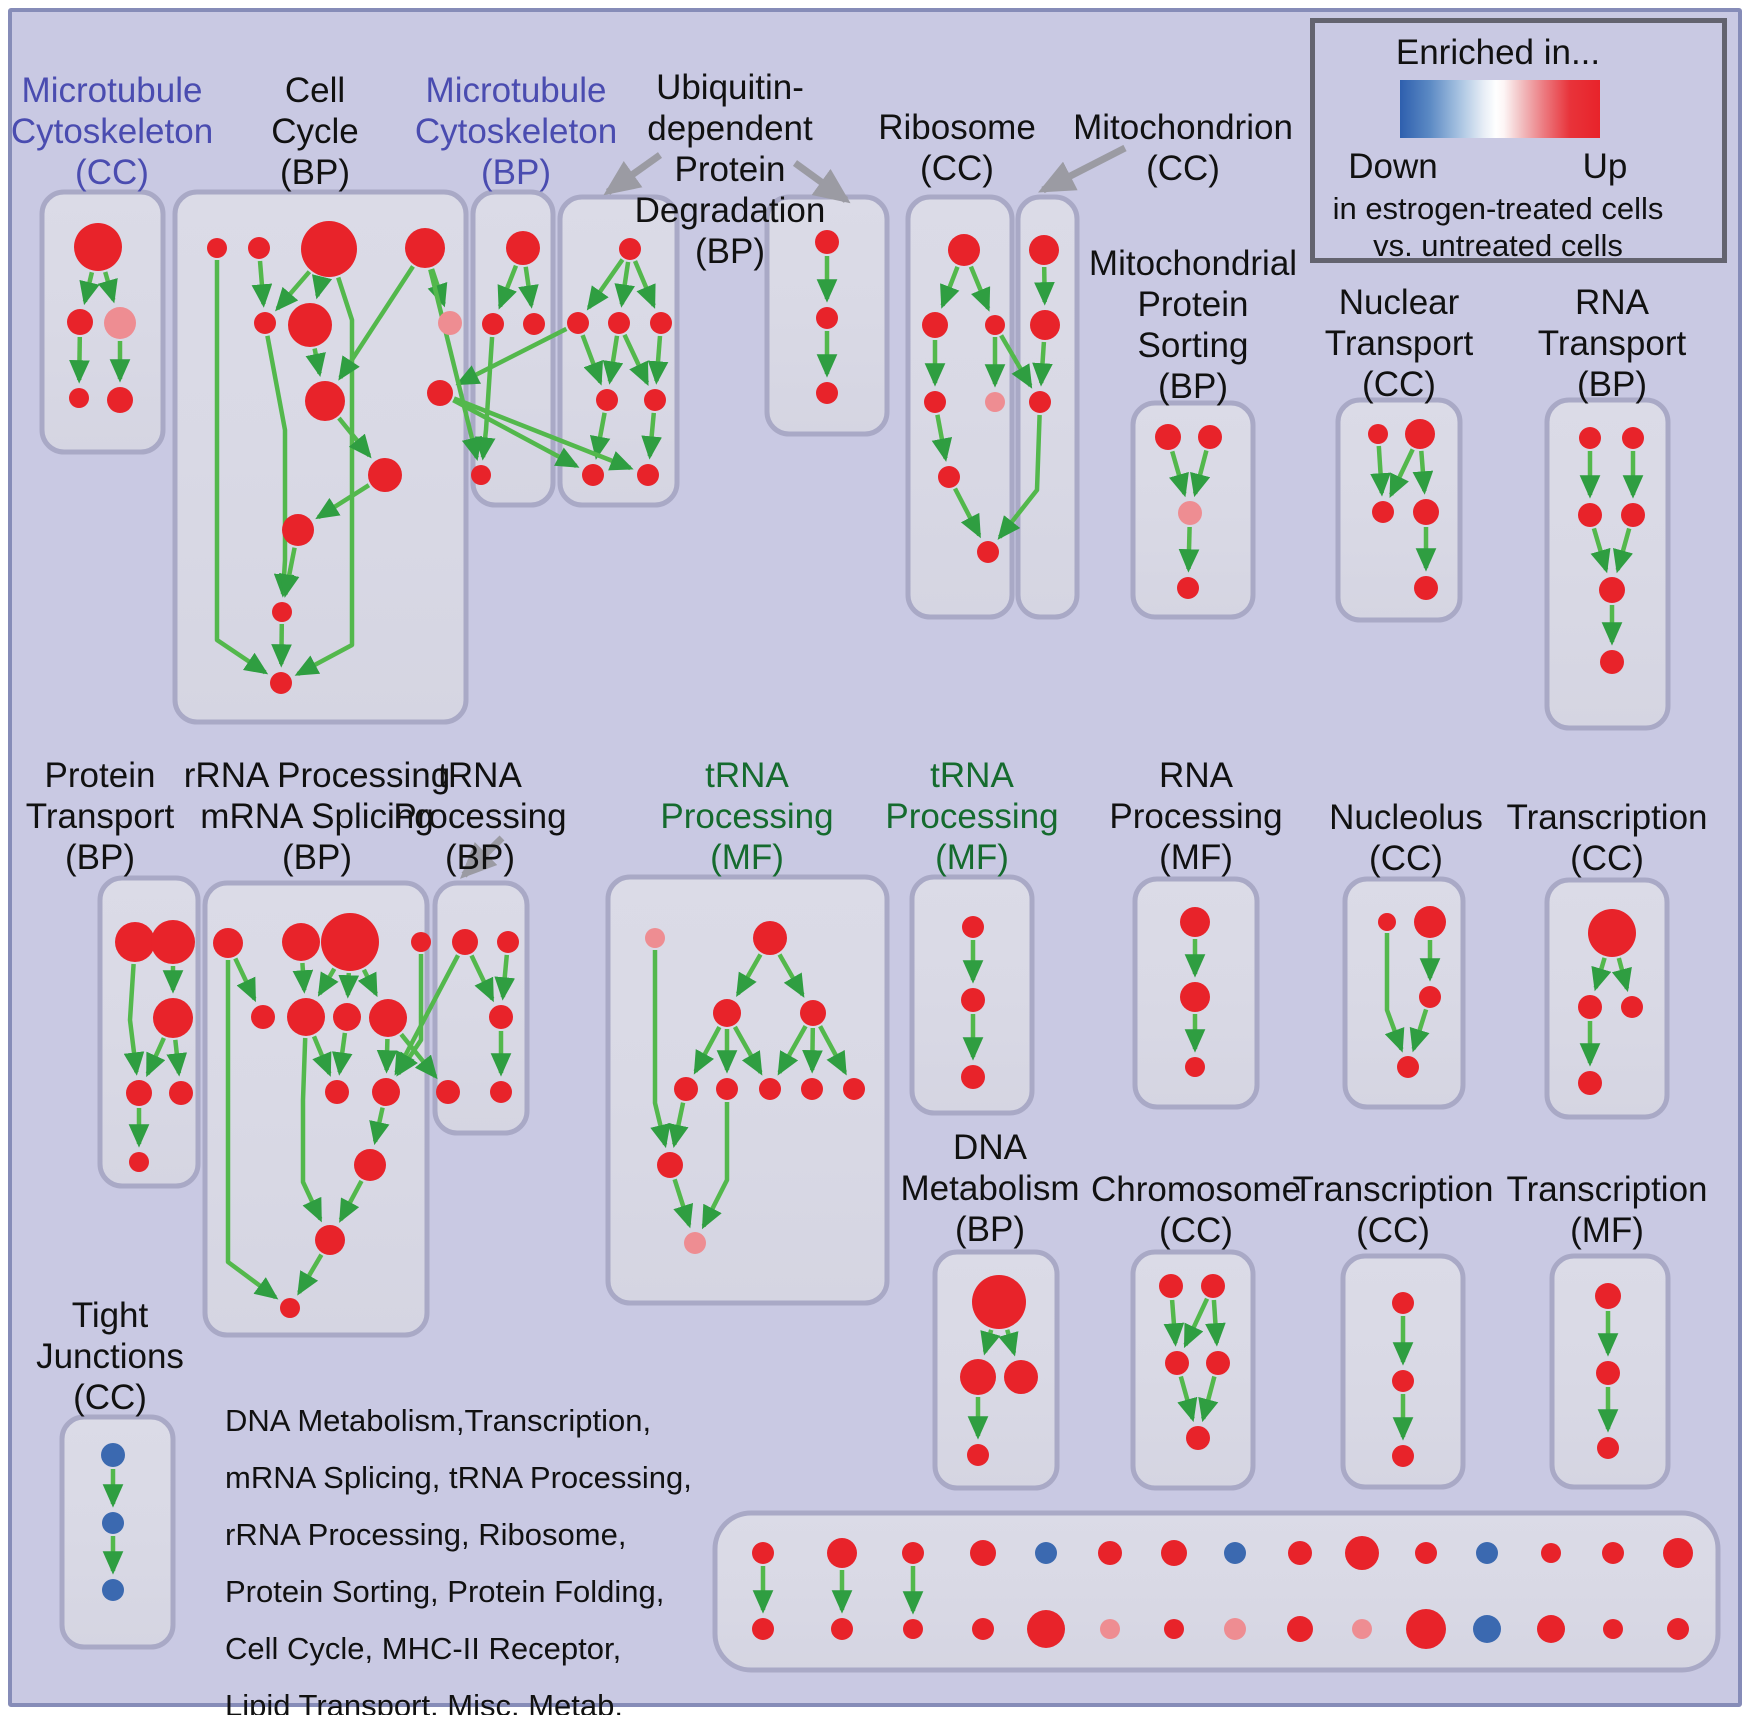 This screenshot has width=1750, height=1715. What do you see at coordinates (112, 131) in the screenshot?
I see `cluster-label-microtubule-cytoskeleton-cc: Microtubule Cytoskeleton (CC)` at bounding box center [112, 131].